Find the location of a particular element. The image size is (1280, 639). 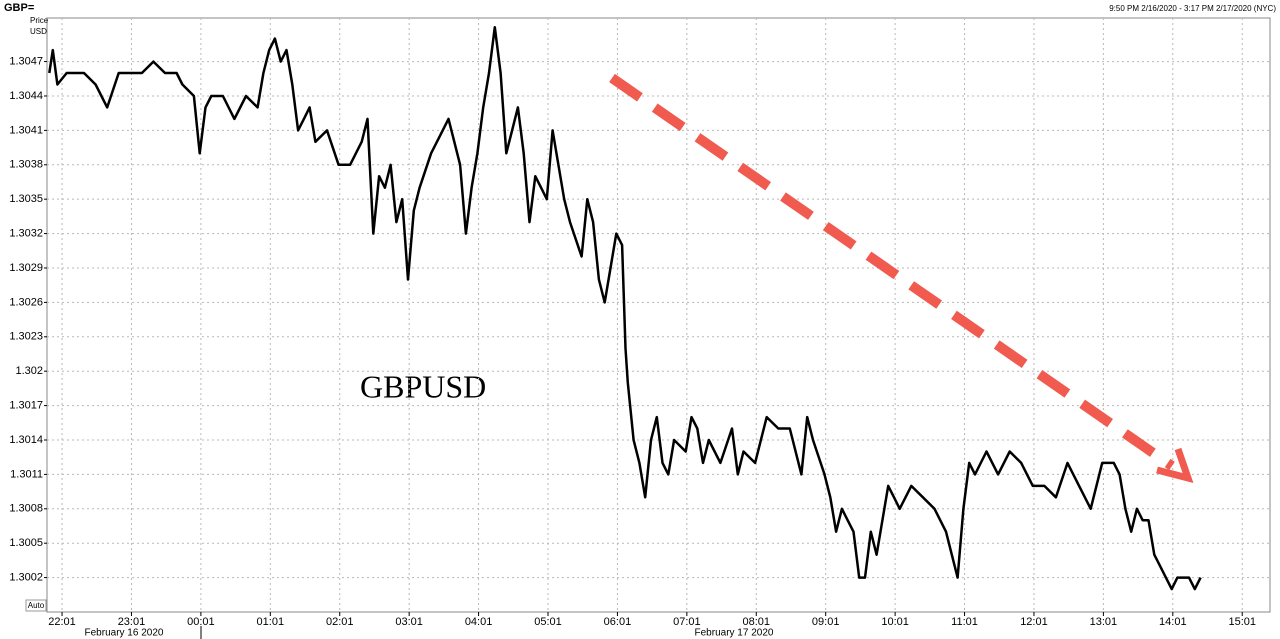

x-tick-label: 10:01 is located at coordinates (895, 622).